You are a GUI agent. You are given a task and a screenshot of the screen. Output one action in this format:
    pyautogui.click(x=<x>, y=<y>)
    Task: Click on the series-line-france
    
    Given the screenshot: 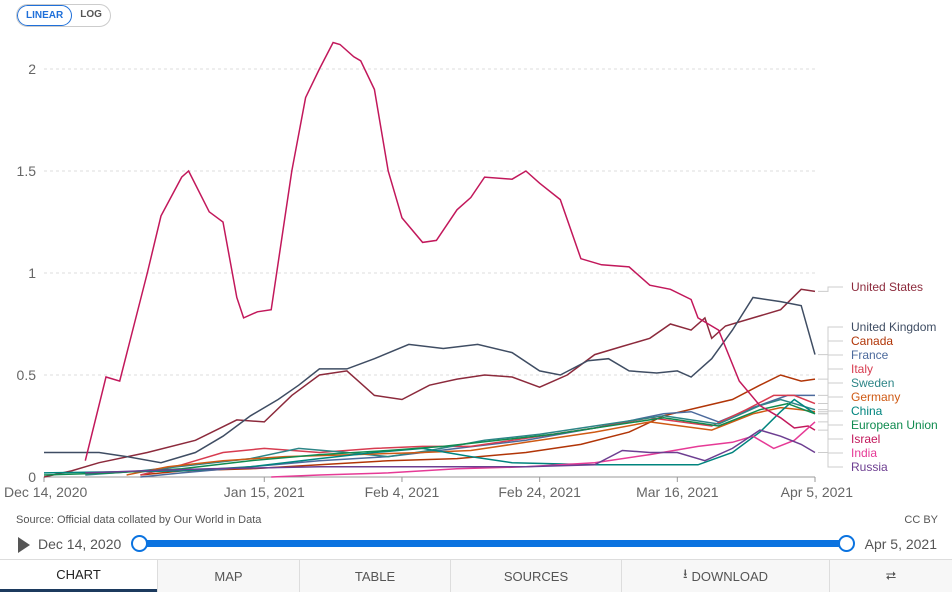 What is the action you would take?
    pyautogui.click(x=477, y=436)
    